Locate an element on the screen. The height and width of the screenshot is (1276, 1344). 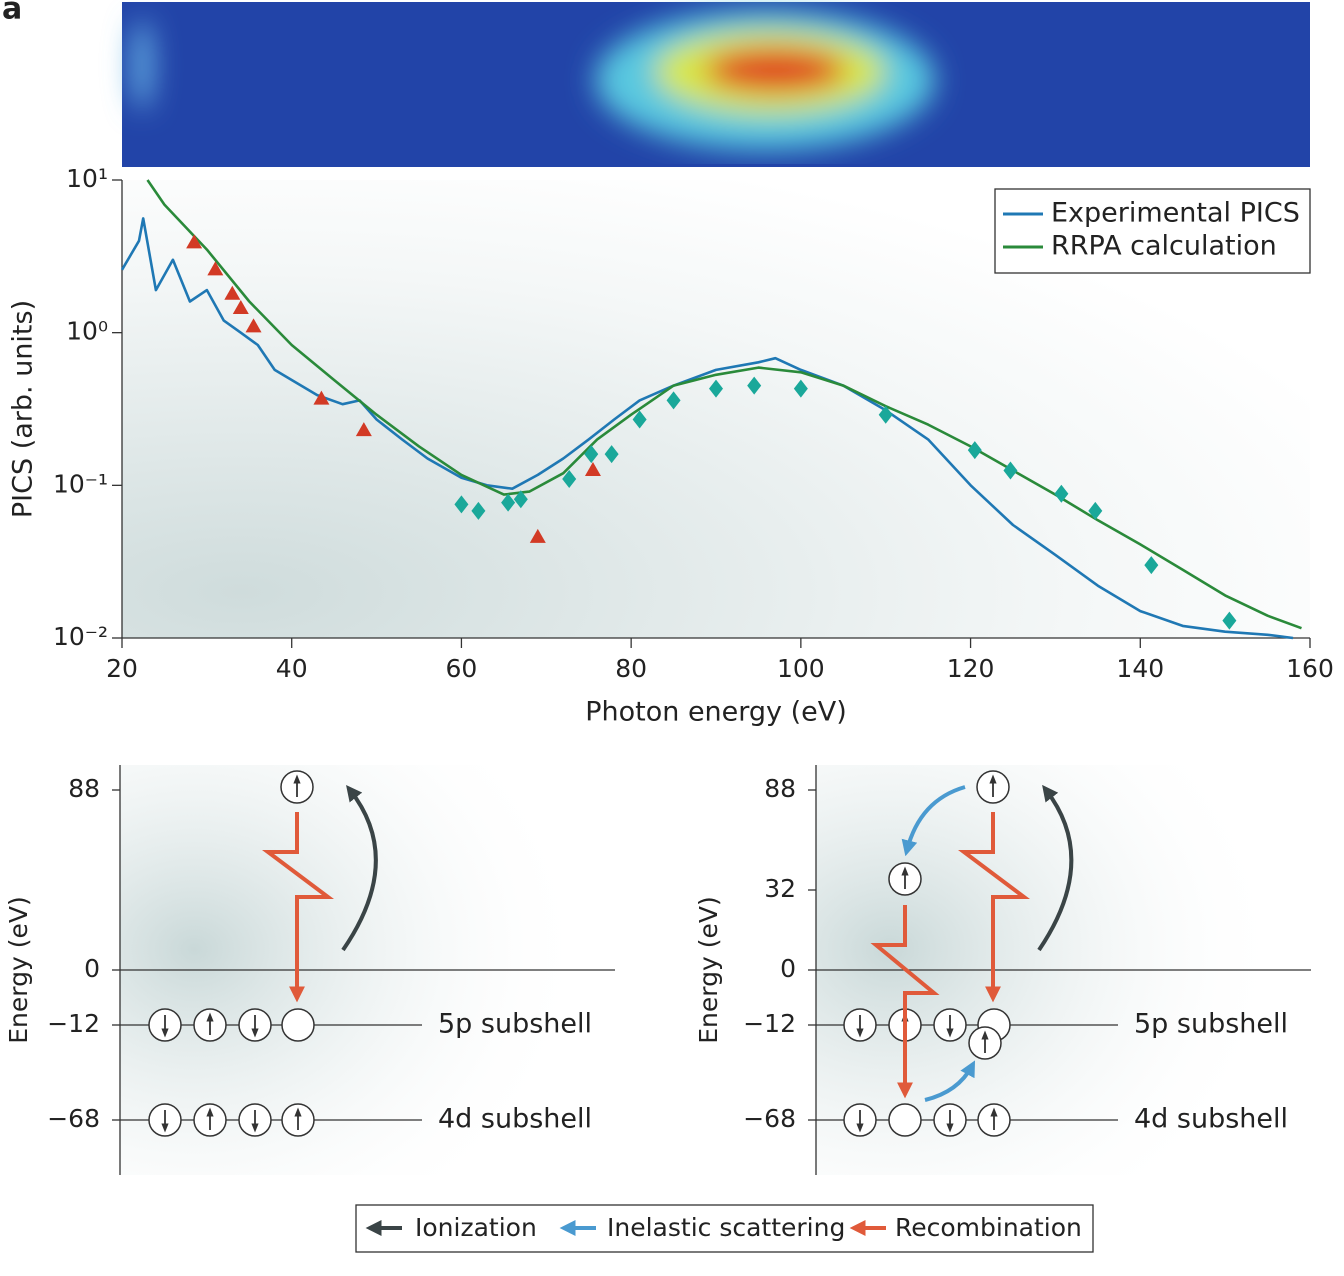
x-tick-label: 40 is located at coordinates (292, 668).